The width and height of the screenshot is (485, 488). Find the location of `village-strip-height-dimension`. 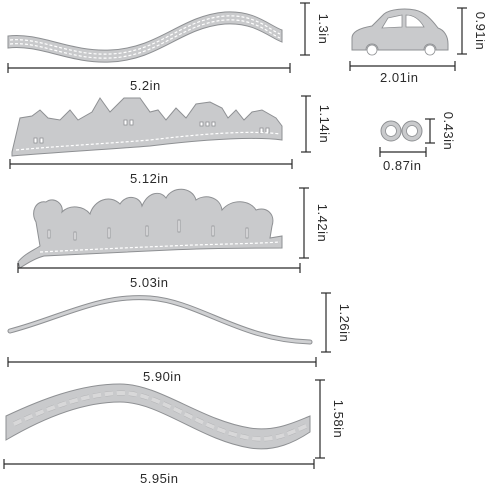

village-strip-height-dimension is located at coordinates (306, 124).